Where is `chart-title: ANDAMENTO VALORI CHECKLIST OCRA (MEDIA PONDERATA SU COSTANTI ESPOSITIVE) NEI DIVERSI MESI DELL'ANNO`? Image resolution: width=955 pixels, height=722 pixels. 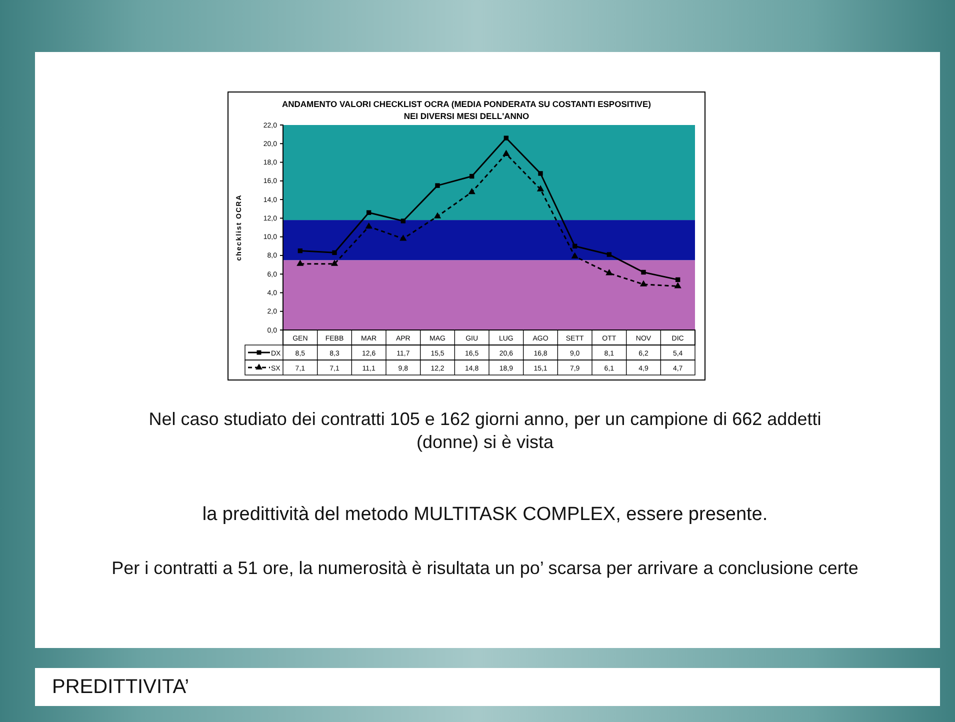 chart-title: ANDAMENTO VALORI CHECKLIST OCRA (MEDIA PONDERATA SU COSTANTI ESPOSITIVE) NEI DIVERSI MESI DELL'ANNO is located at coordinates (467, 110).